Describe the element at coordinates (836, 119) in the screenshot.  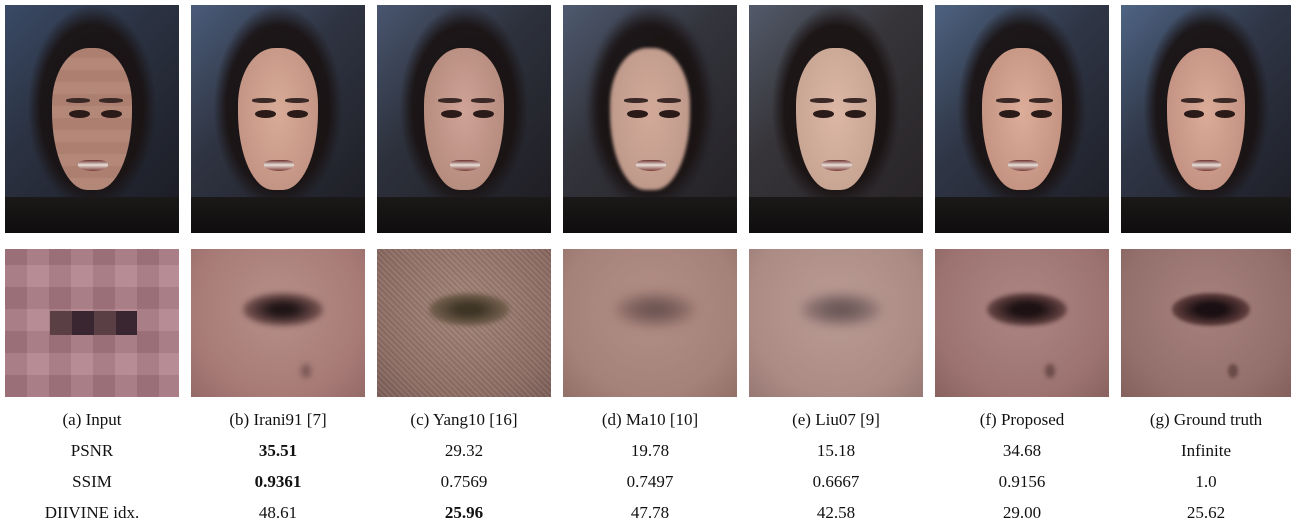
I see `face-image-liu07` at that location.